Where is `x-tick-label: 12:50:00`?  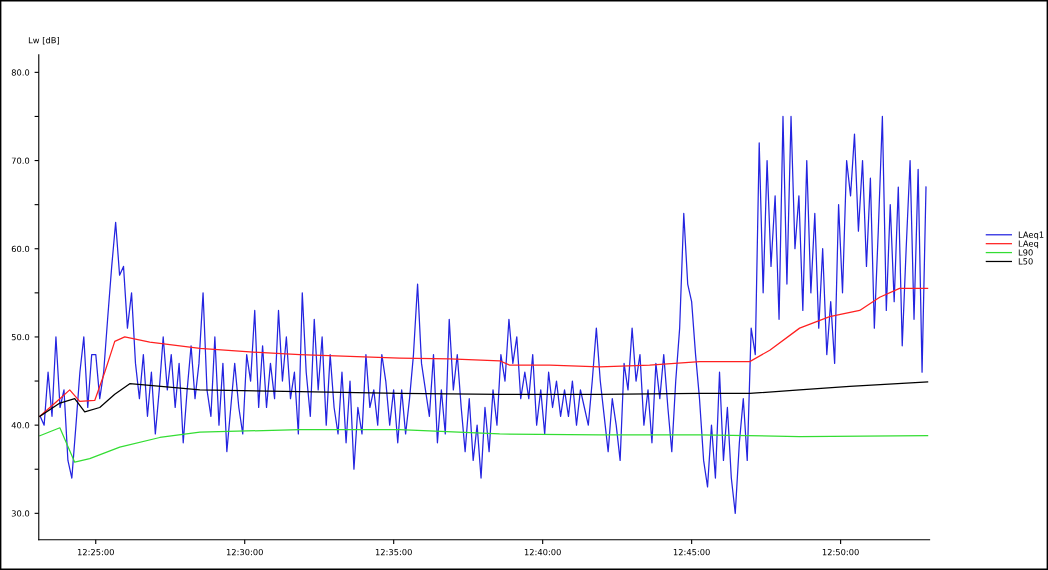 x-tick-label: 12:50:00 is located at coordinates (840, 552).